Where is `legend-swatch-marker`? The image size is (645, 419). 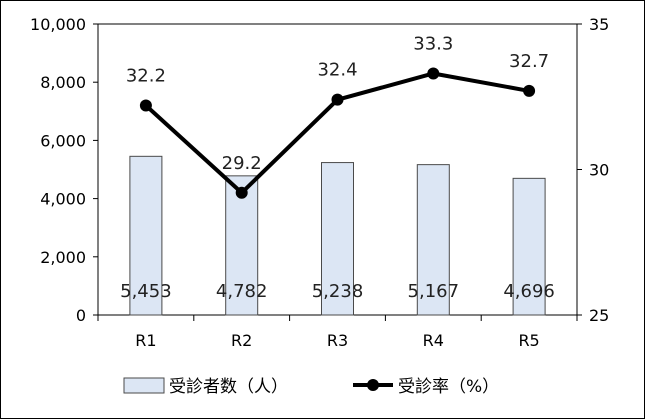
legend-swatch-marker is located at coordinates (373, 385).